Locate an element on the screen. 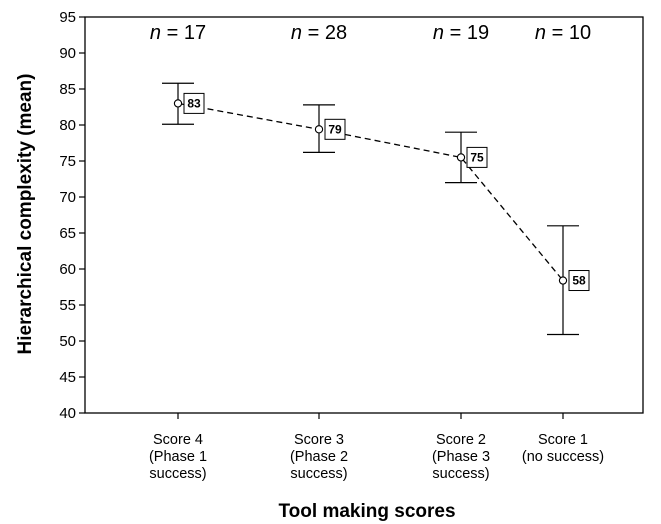 This screenshot has width=661, height=524. sample-size-label: n = 19 is located at coordinates (461, 33).